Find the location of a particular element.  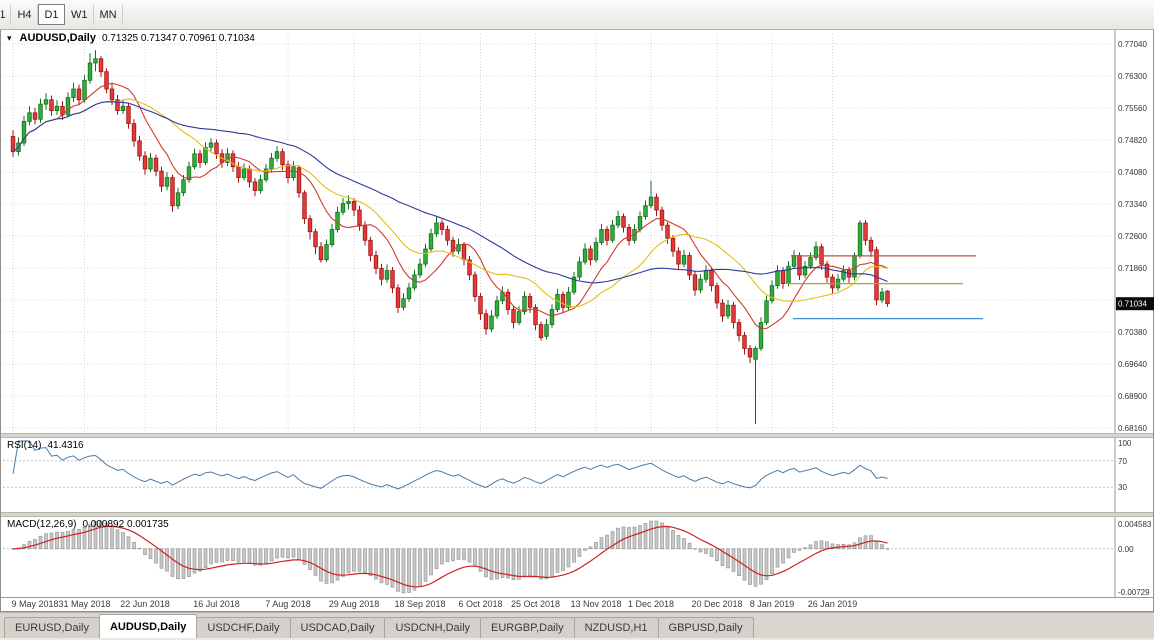

timeframe-toolbar: H1H4D1W1MN is located at coordinates (577, 15).